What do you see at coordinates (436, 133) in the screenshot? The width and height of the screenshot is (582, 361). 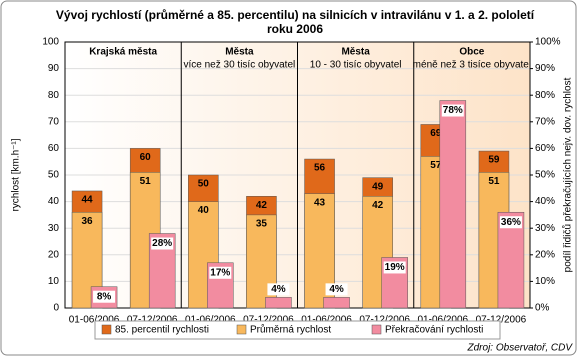 I see `value-label: 69` at bounding box center [436, 133].